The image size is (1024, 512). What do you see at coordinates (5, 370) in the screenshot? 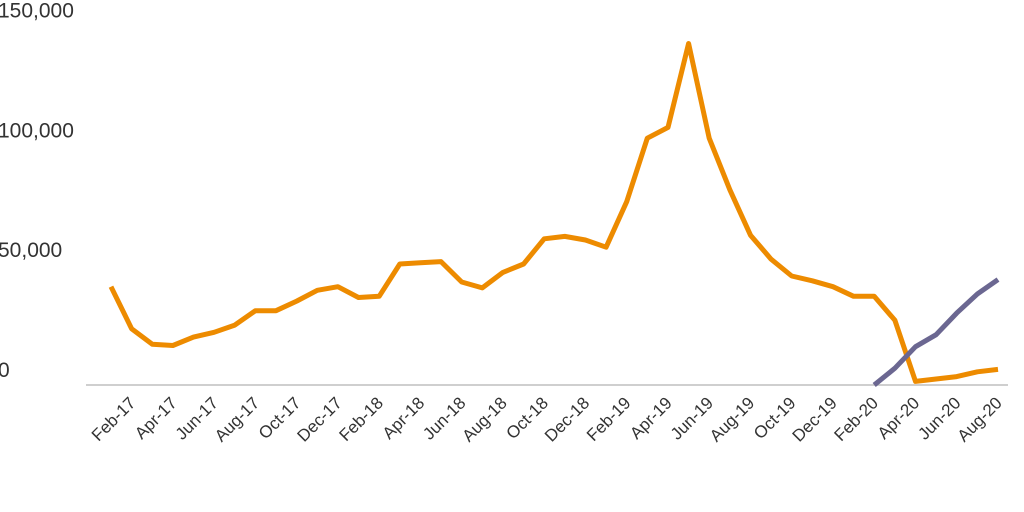
I see `y-tick-label: 0` at bounding box center [5, 370].